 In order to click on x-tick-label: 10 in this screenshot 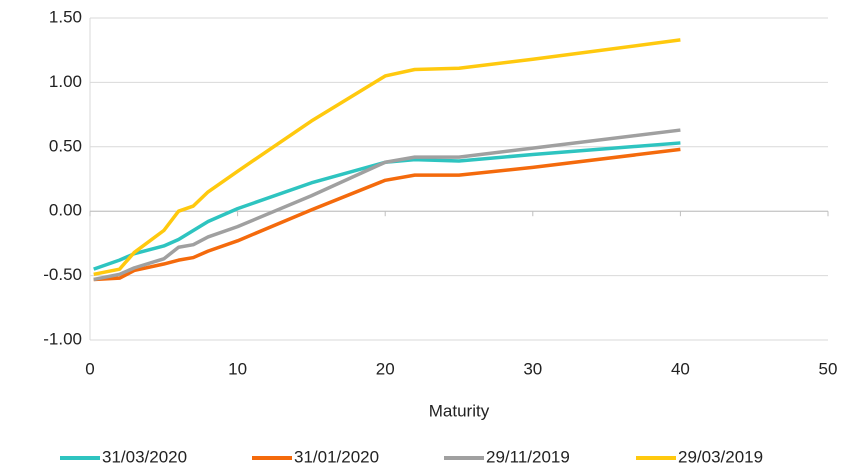, I will do `click(237, 368)`.